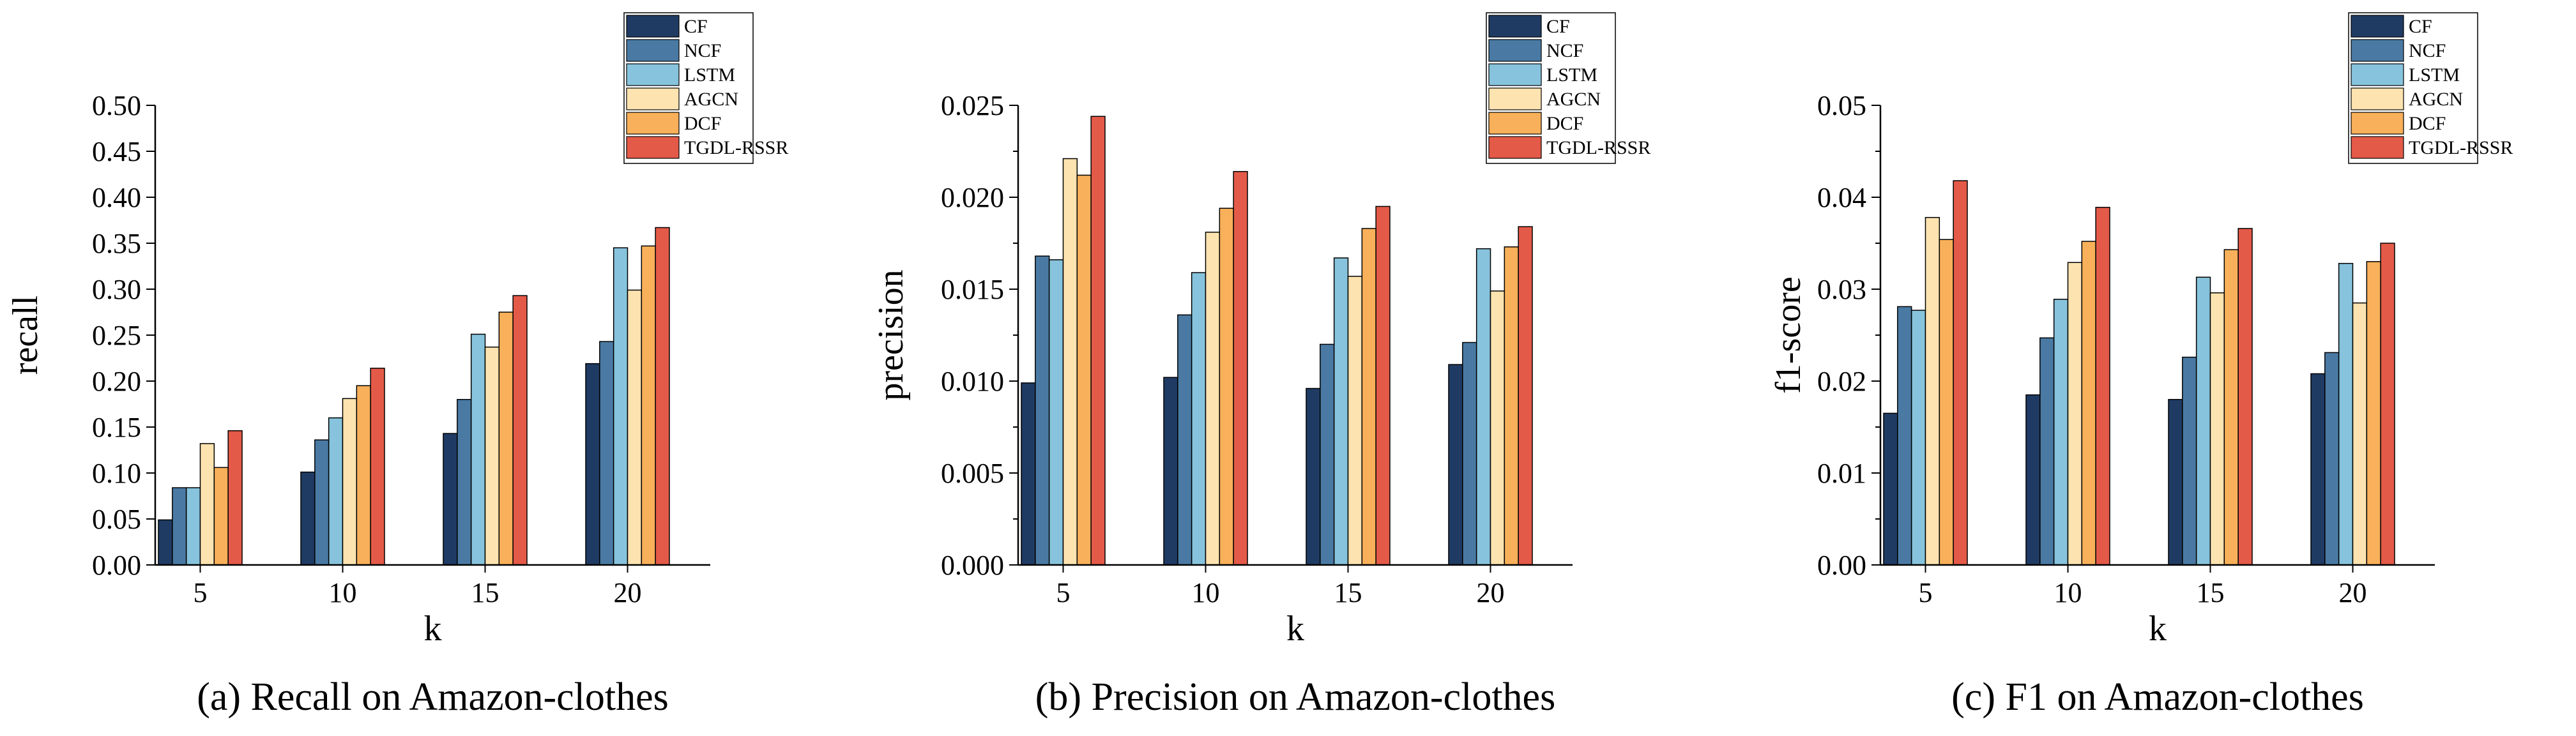 This screenshot has width=2576, height=736. What do you see at coordinates (972, 381) in the screenshot?
I see `y-tick-label: 0.010` at bounding box center [972, 381].